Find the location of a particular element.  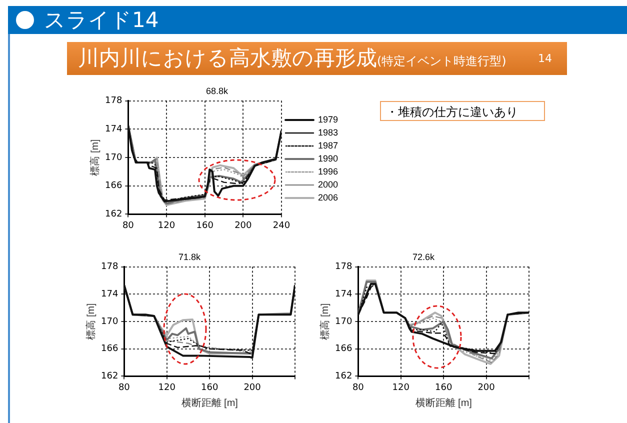

text: ・堆積の仕方に違いあり is located at coordinates (462, 111).